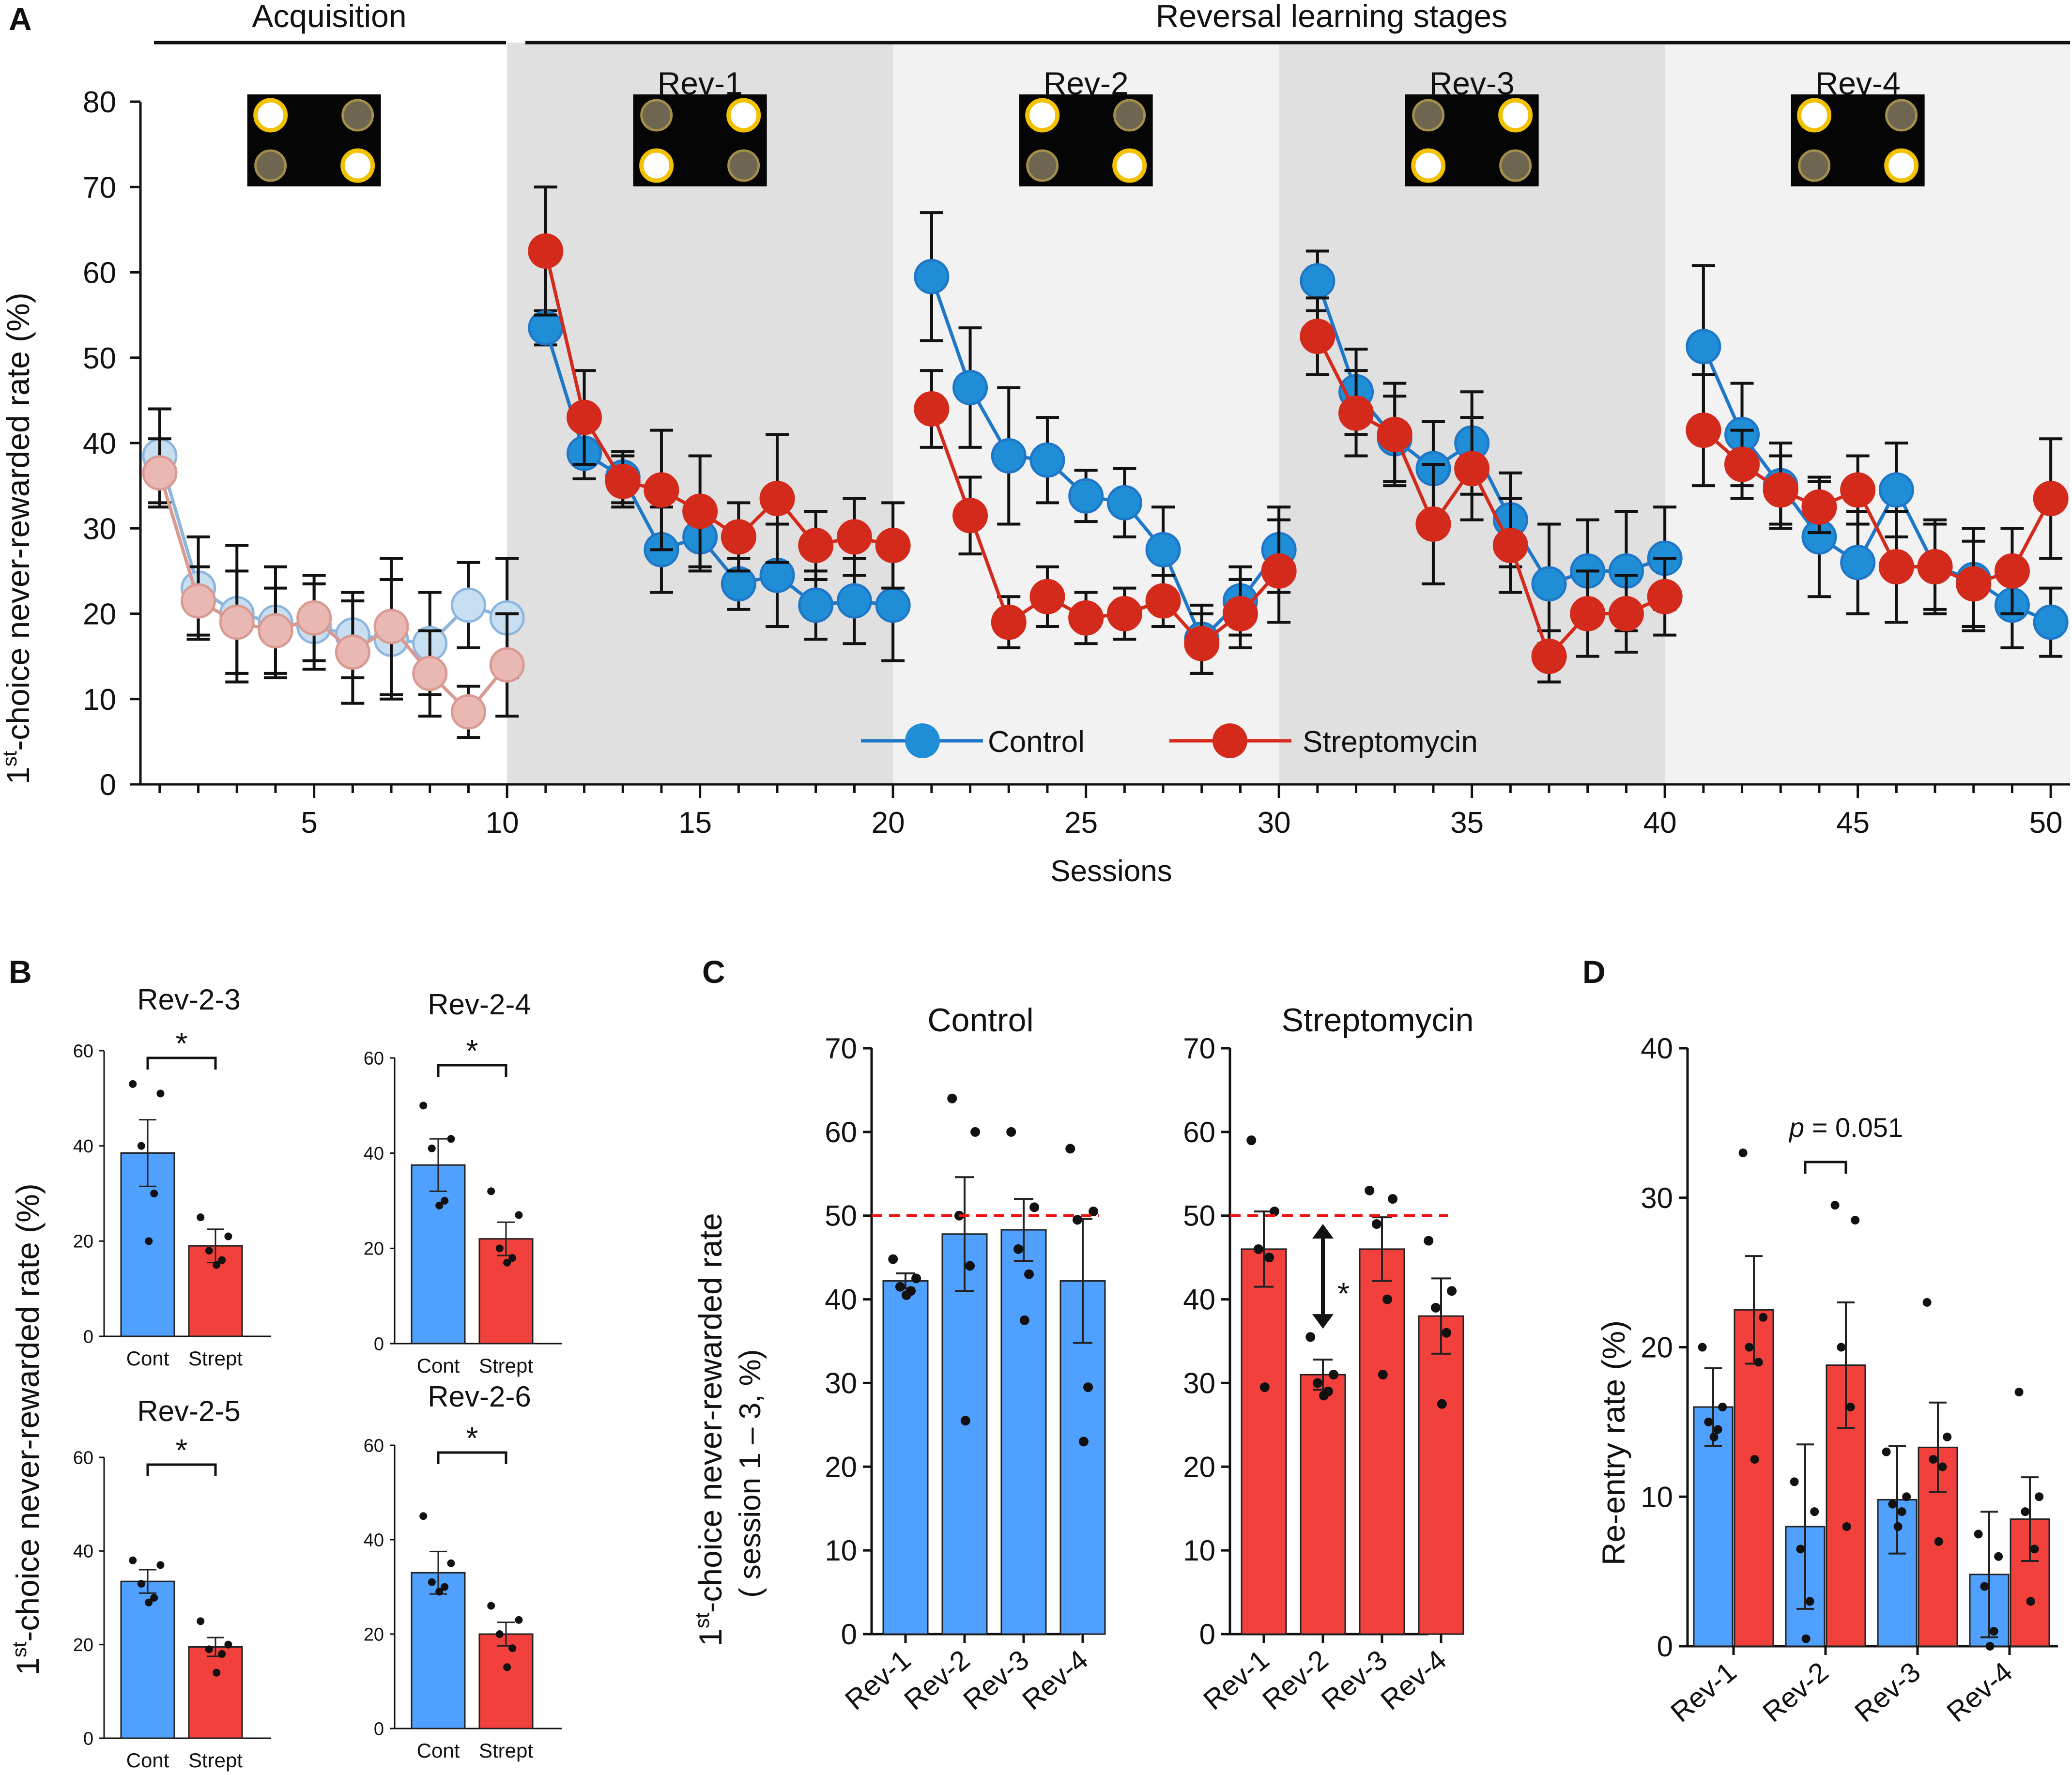 The width and height of the screenshot is (2072, 1775). I want to click on panel-b-label: B, so click(20, 972).